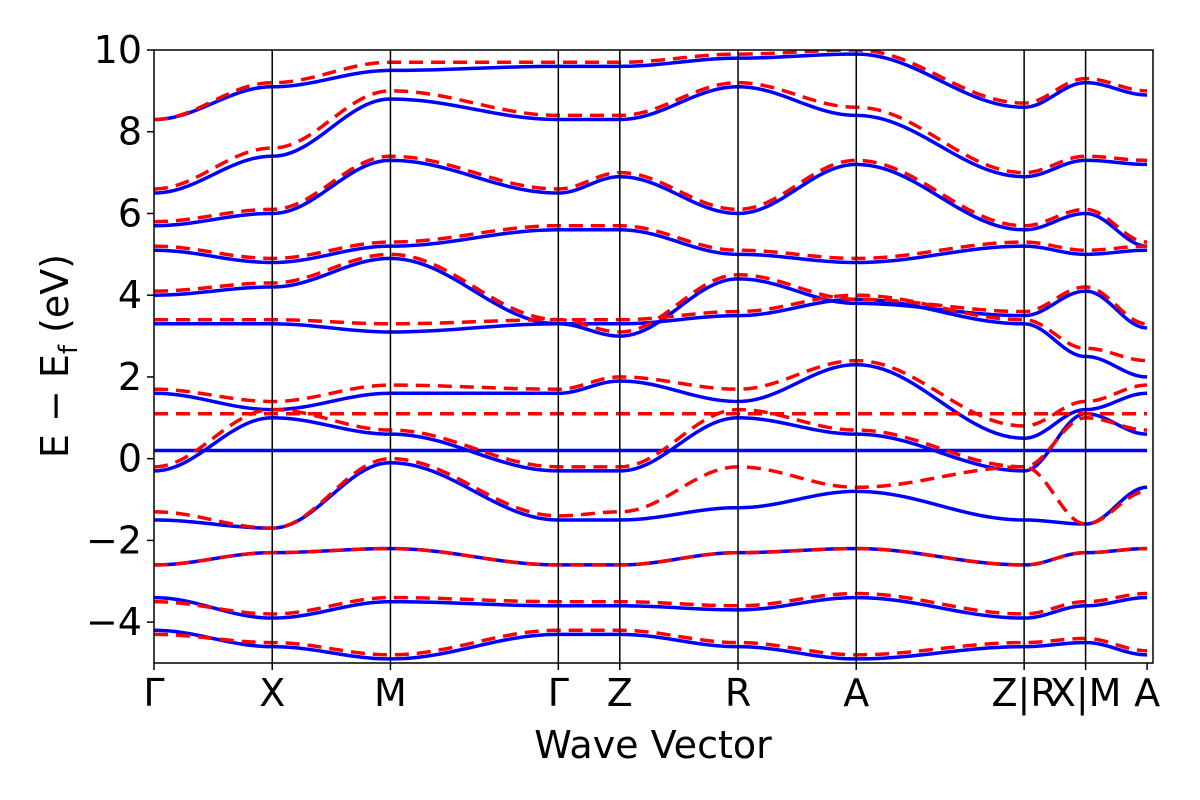 The image size is (1200, 800). I want to click on y-tick-label: −2, so click(114, 540).